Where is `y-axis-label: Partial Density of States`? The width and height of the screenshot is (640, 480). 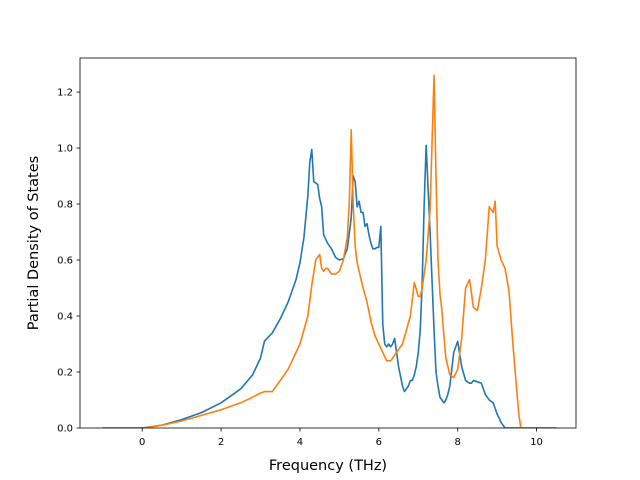 y-axis-label: Partial Density of States is located at coordinates (34, 243).